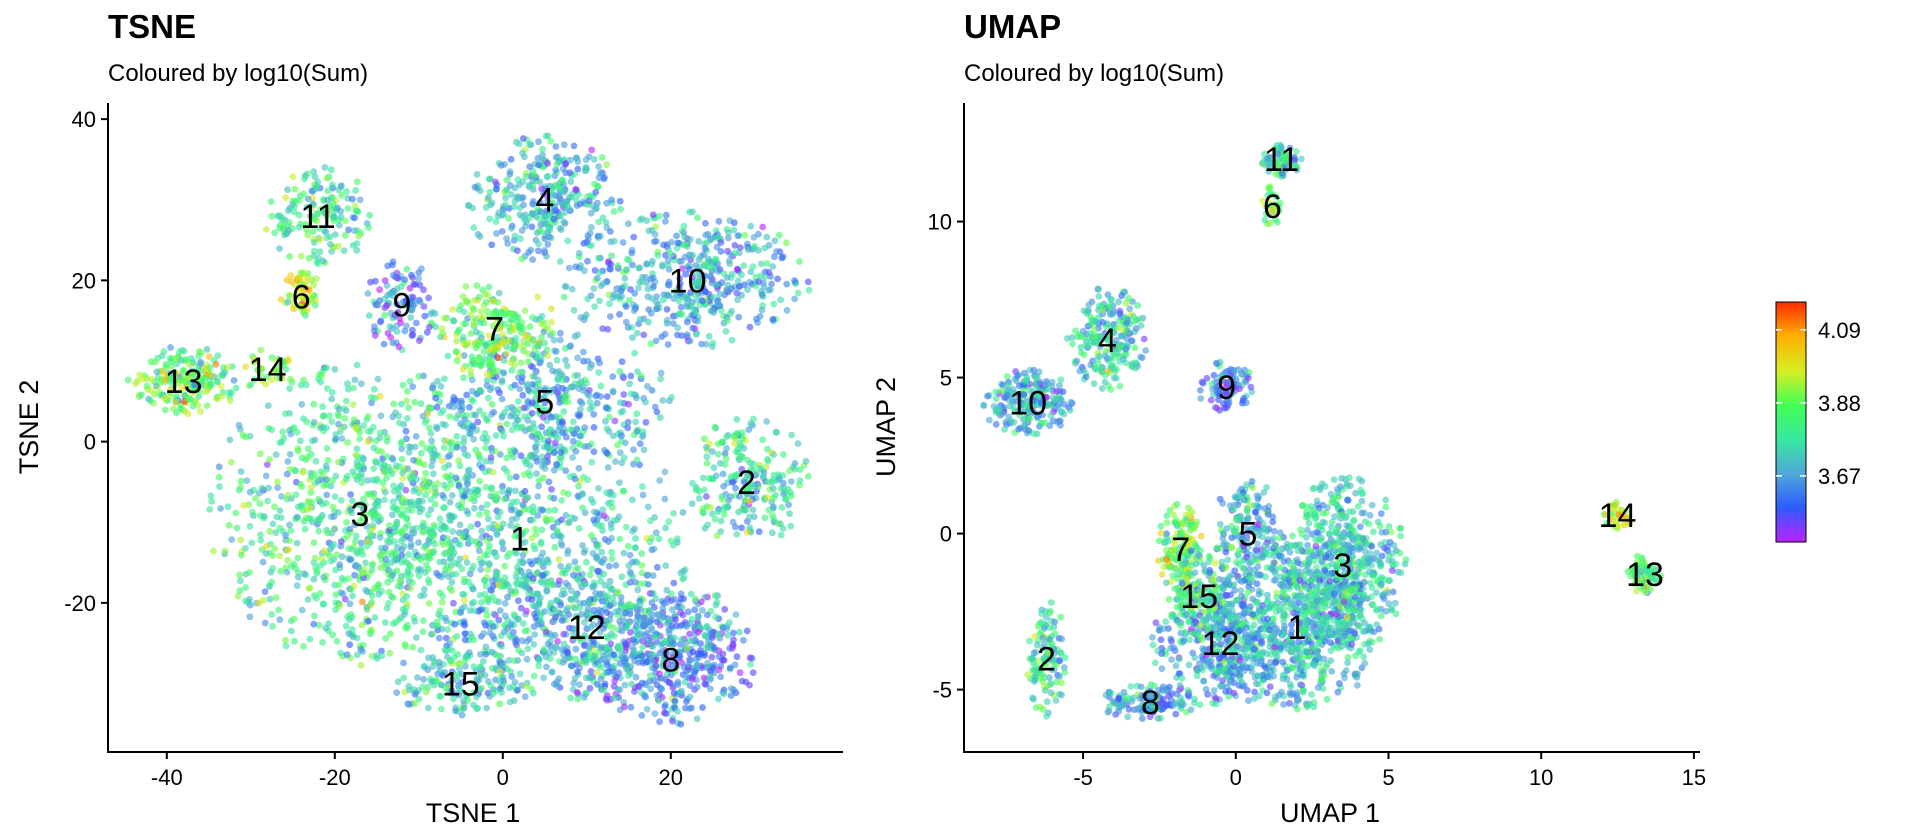  What do you see at coordinates (544, 201) in the screenshot?
I see `cluster-label-4: 4` at bounding box center [544, 201].